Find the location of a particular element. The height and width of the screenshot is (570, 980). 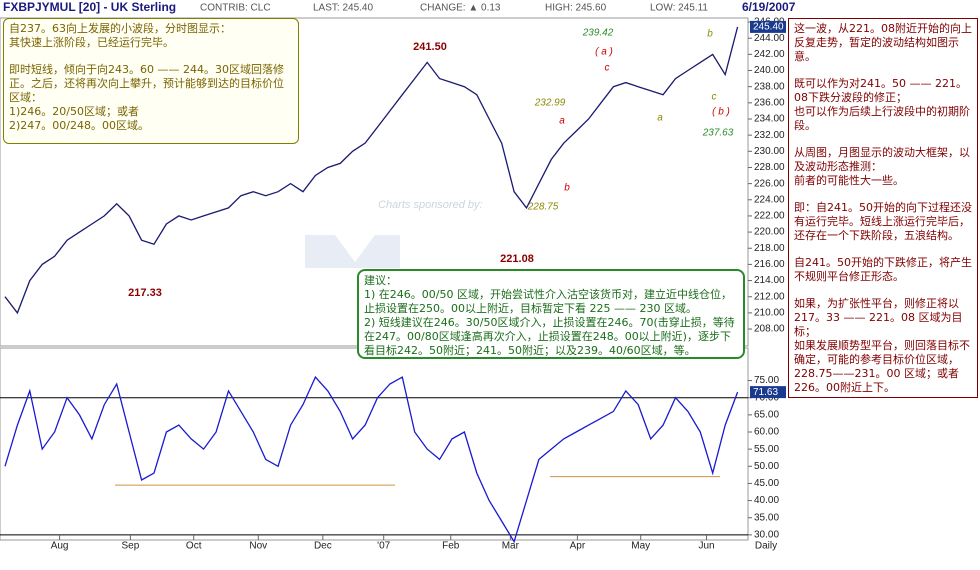

annotation: 239.42 is located at coordinates (598, 33).